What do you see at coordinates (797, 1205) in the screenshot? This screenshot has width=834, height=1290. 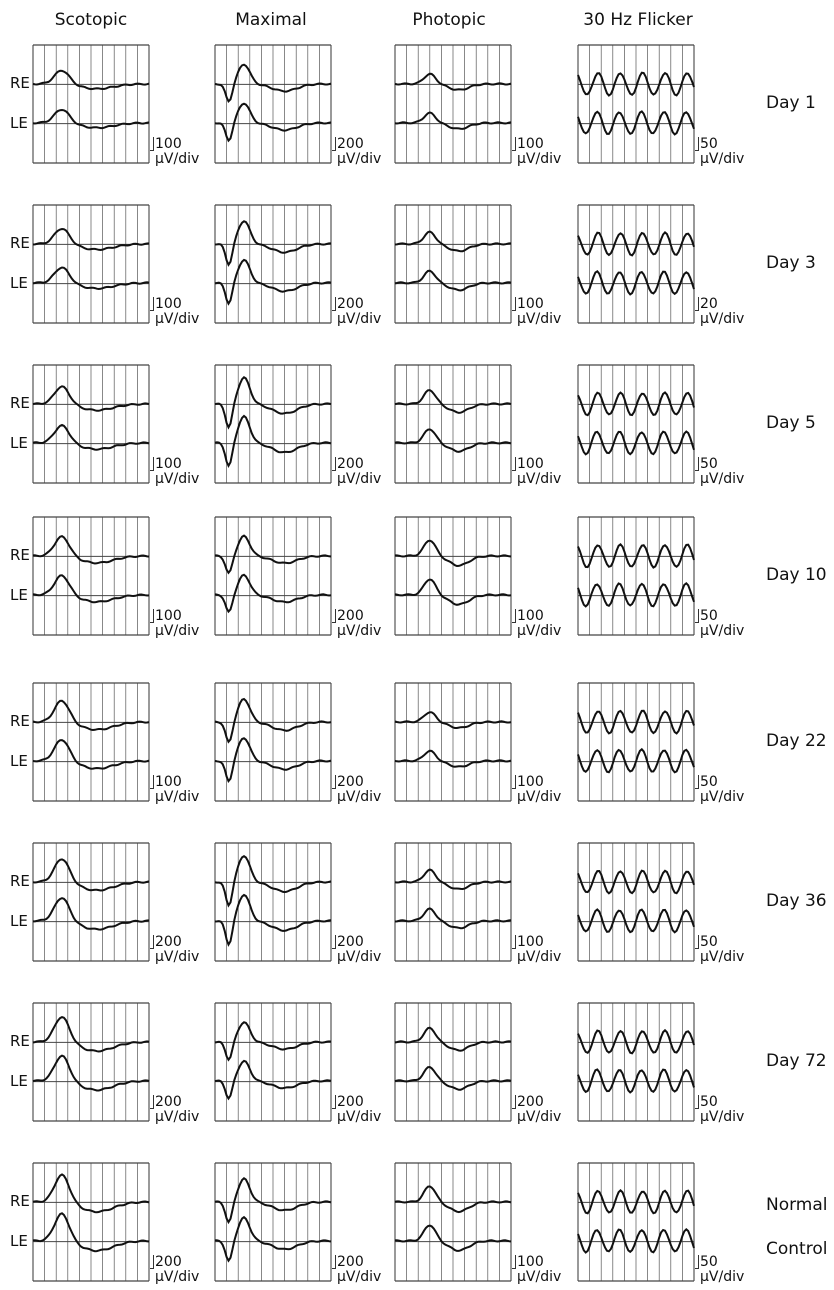 I see `row-label: Normal` at bounding box center [797, 1205].